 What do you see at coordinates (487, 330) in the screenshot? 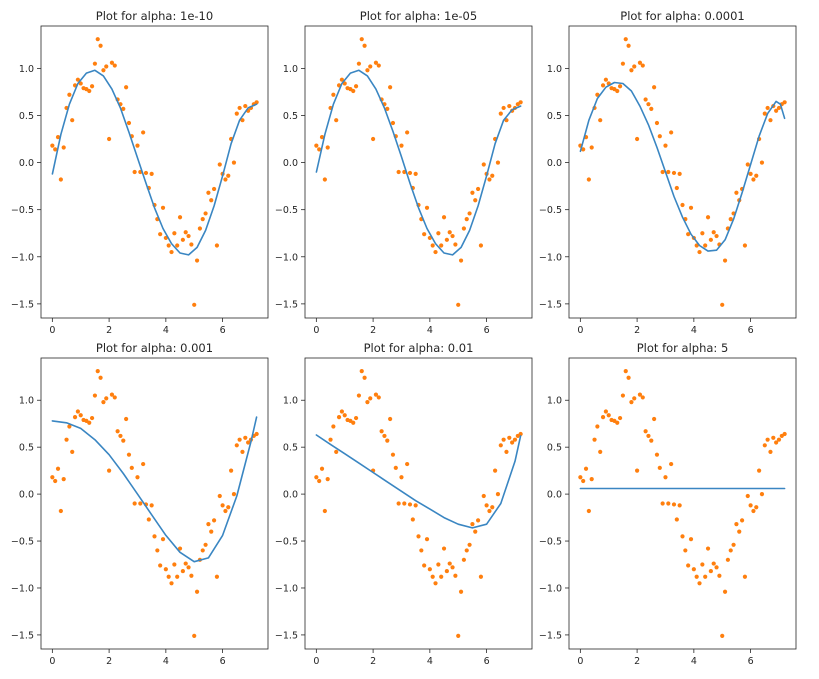
I see `x-tick-label: 6` at bounding box center [487, 330].